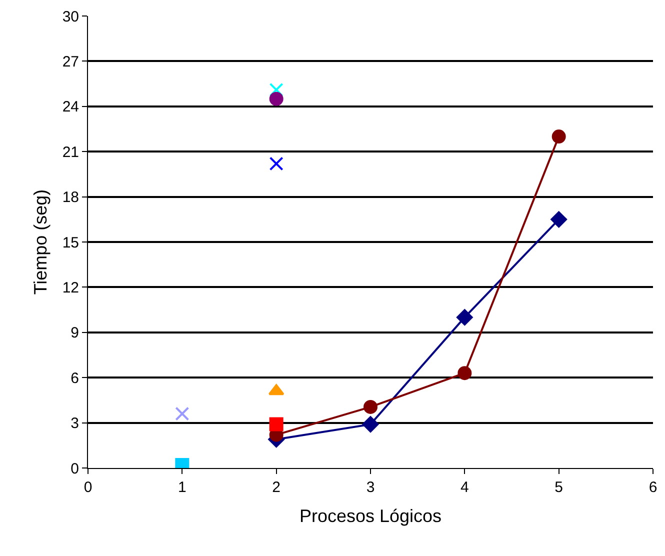  What do you see at coordinates (276, 487) in the screenshot?
I see `x-tick-label: 2` at bounding box center [276, 487].